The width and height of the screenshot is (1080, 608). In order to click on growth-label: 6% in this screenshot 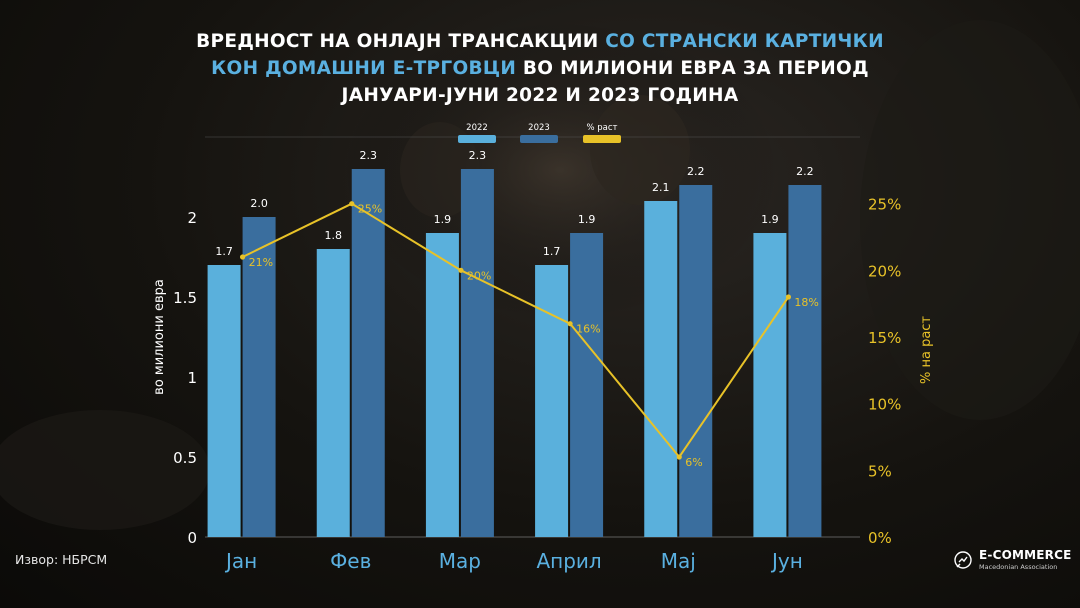, I will do `click(693, 462)`.